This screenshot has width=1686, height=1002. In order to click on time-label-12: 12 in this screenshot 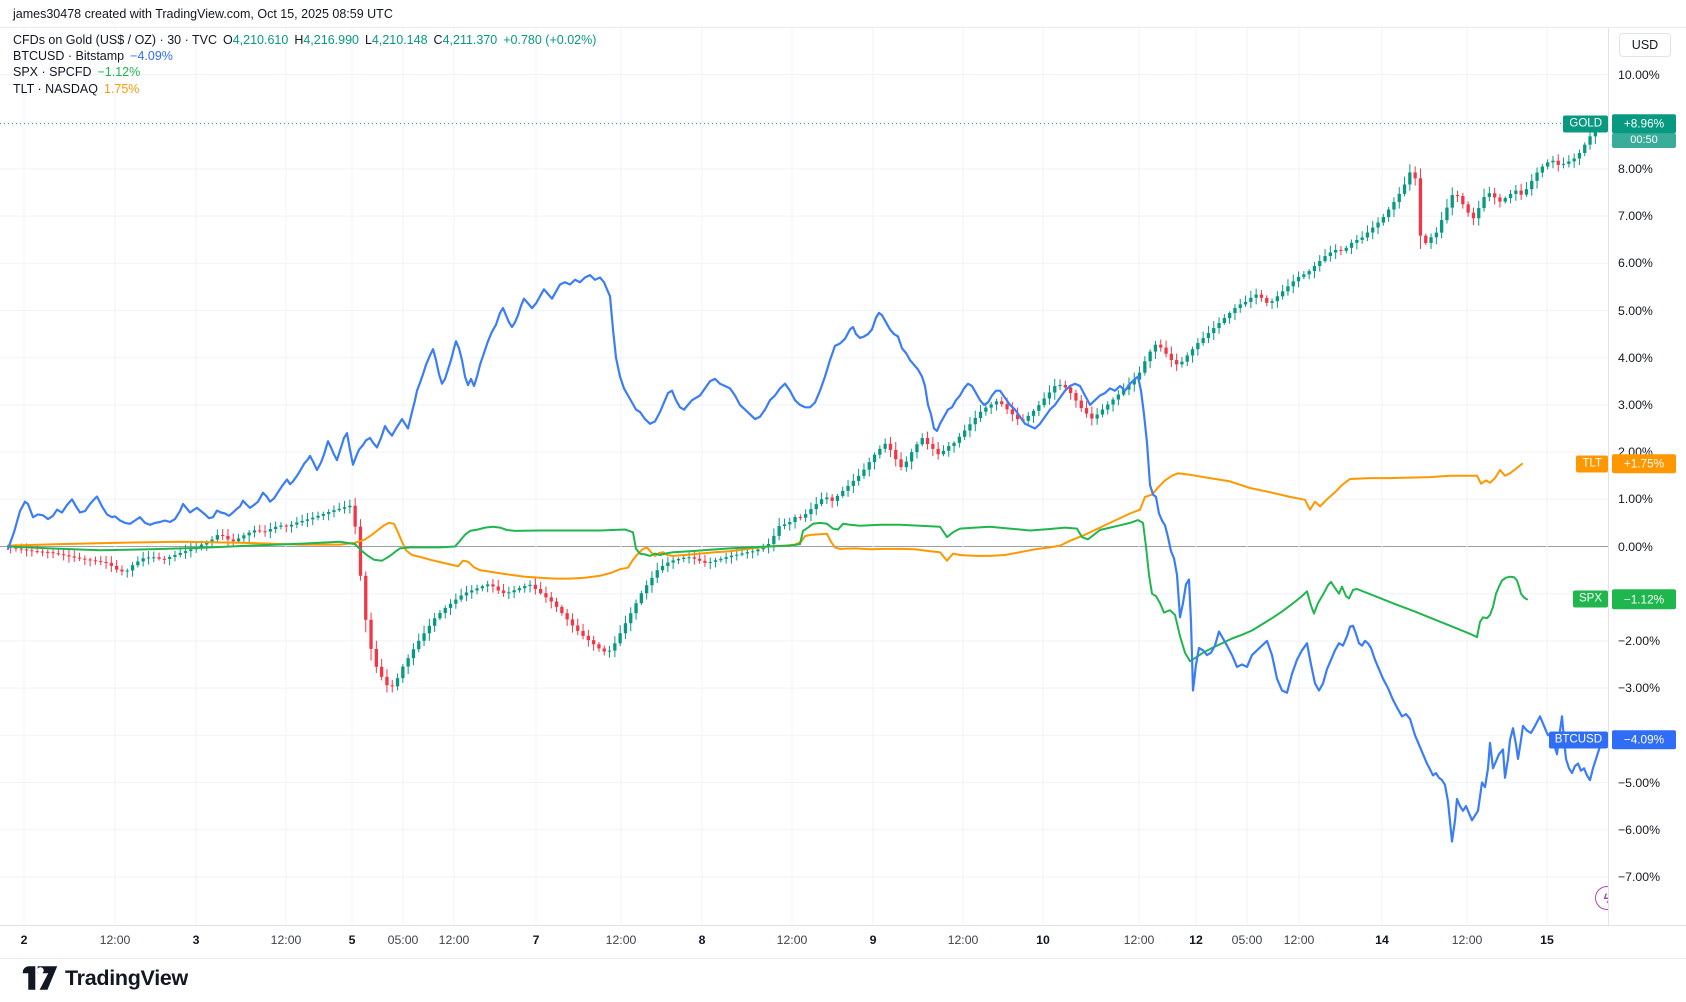, I will do `click(1196, 940)`.